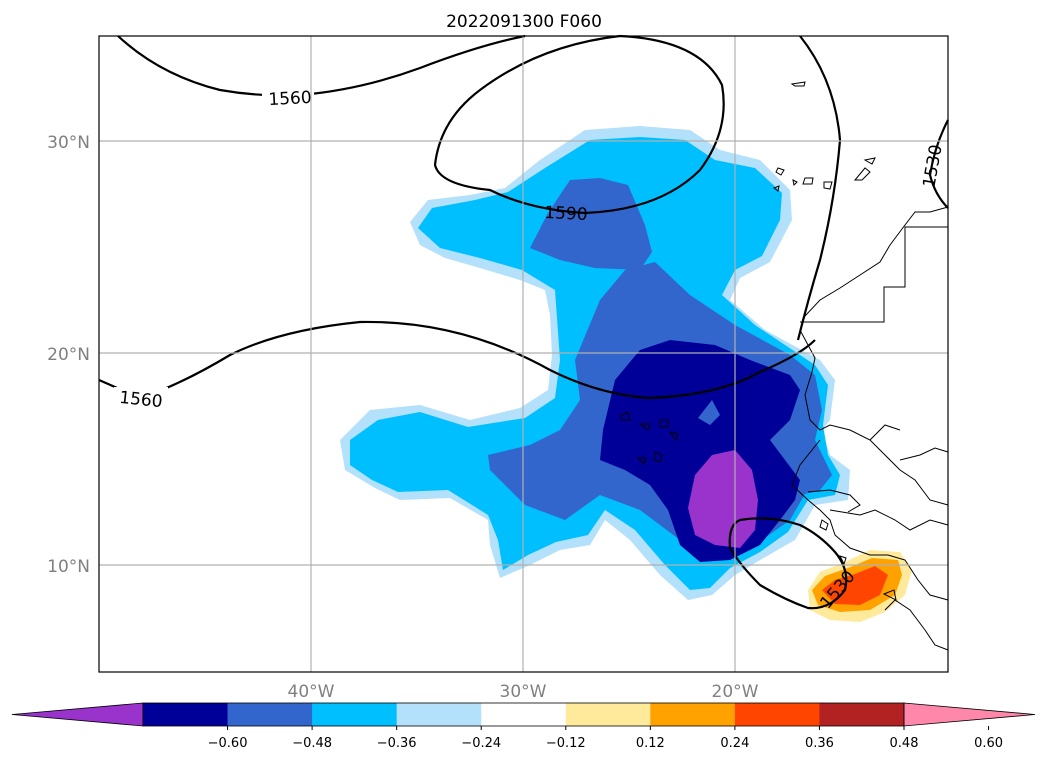  Describe the element at coordinates (77, 714) in the screenshot. I see `colorbar-extend-low` at that location.